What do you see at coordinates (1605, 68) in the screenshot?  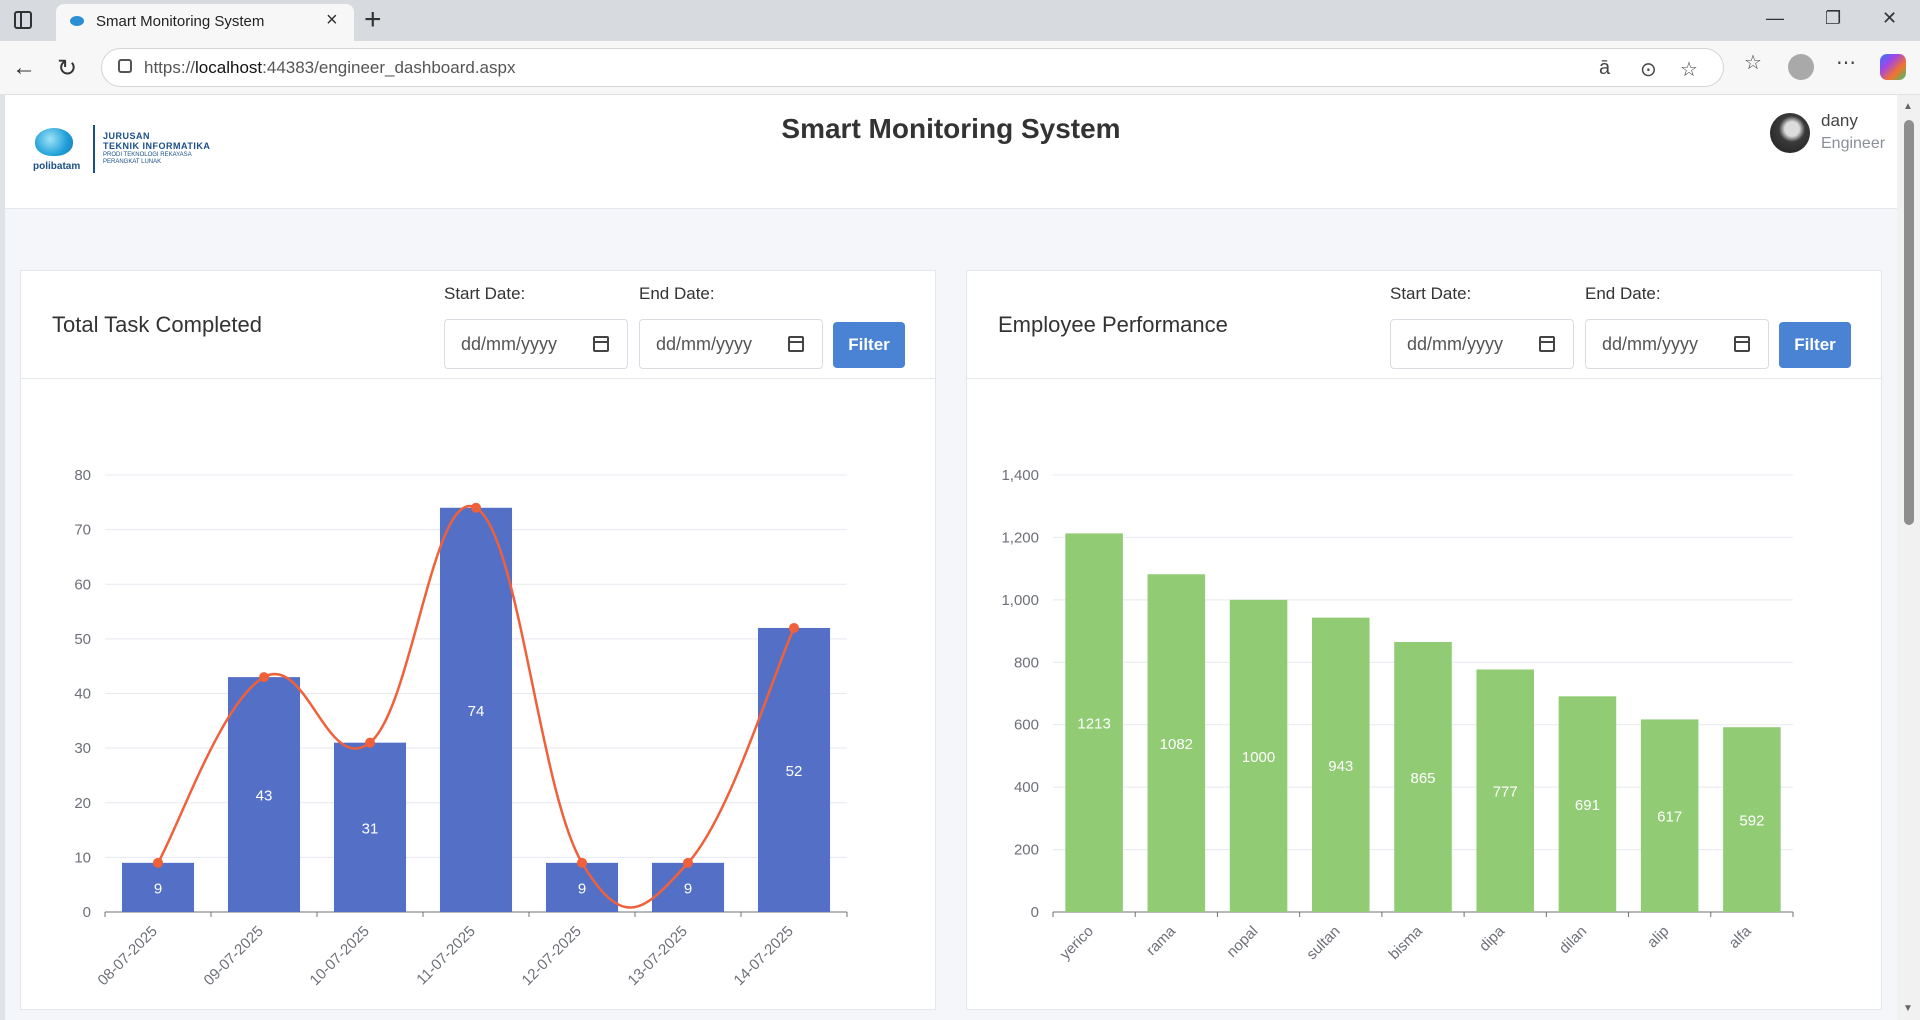 I see `read-aloud-icon: ā` at bounding box center [1605, 68].